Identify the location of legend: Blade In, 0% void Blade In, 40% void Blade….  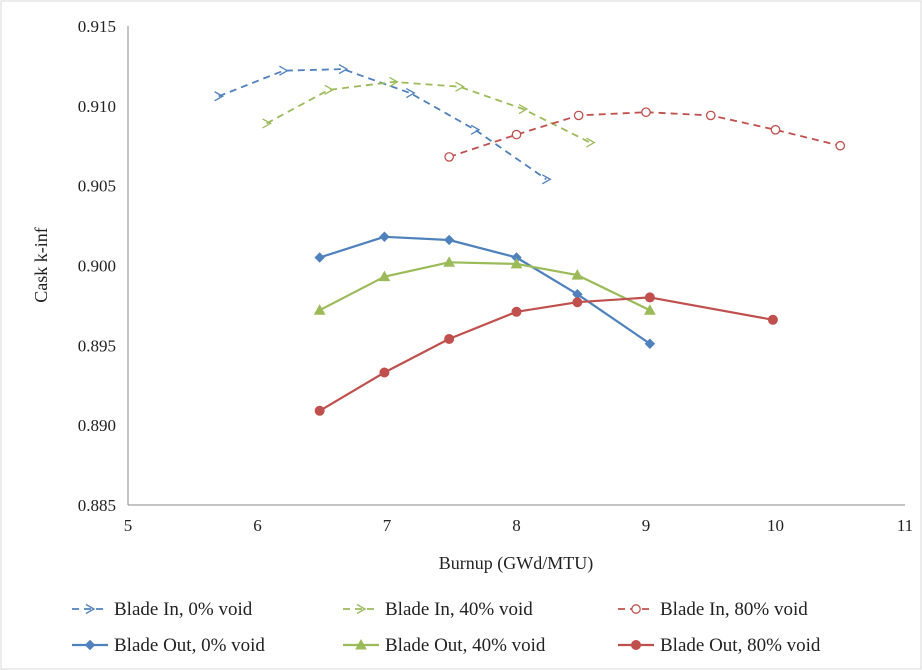
(446, 627).